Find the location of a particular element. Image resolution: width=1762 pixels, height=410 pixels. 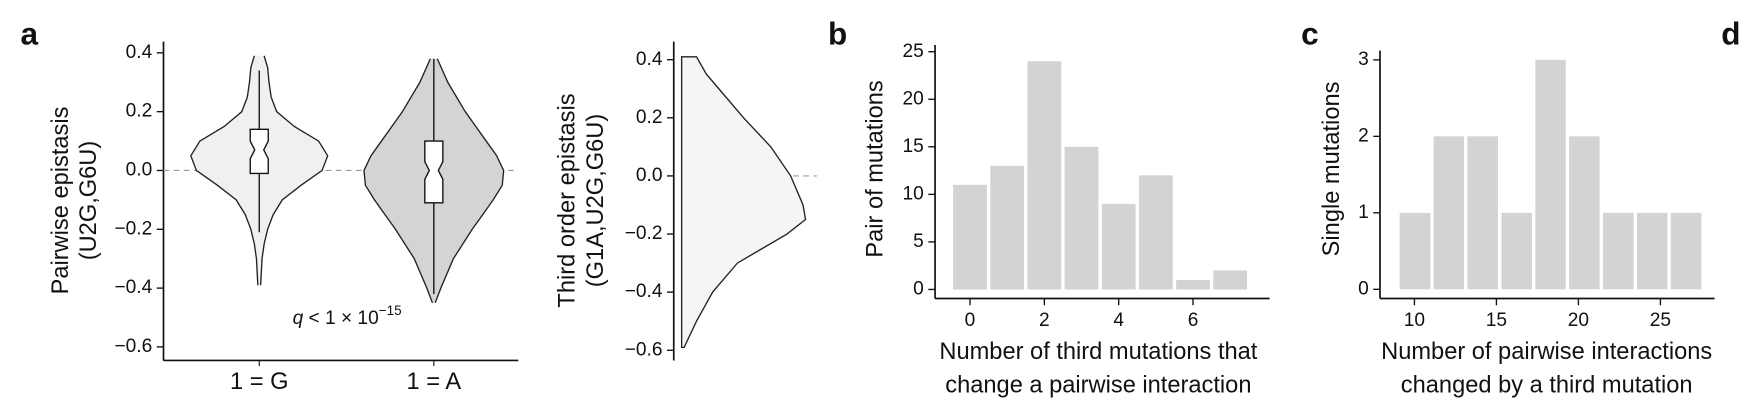

y-axis-label: (U2G,G6U) is located at coordinates (89, 201).